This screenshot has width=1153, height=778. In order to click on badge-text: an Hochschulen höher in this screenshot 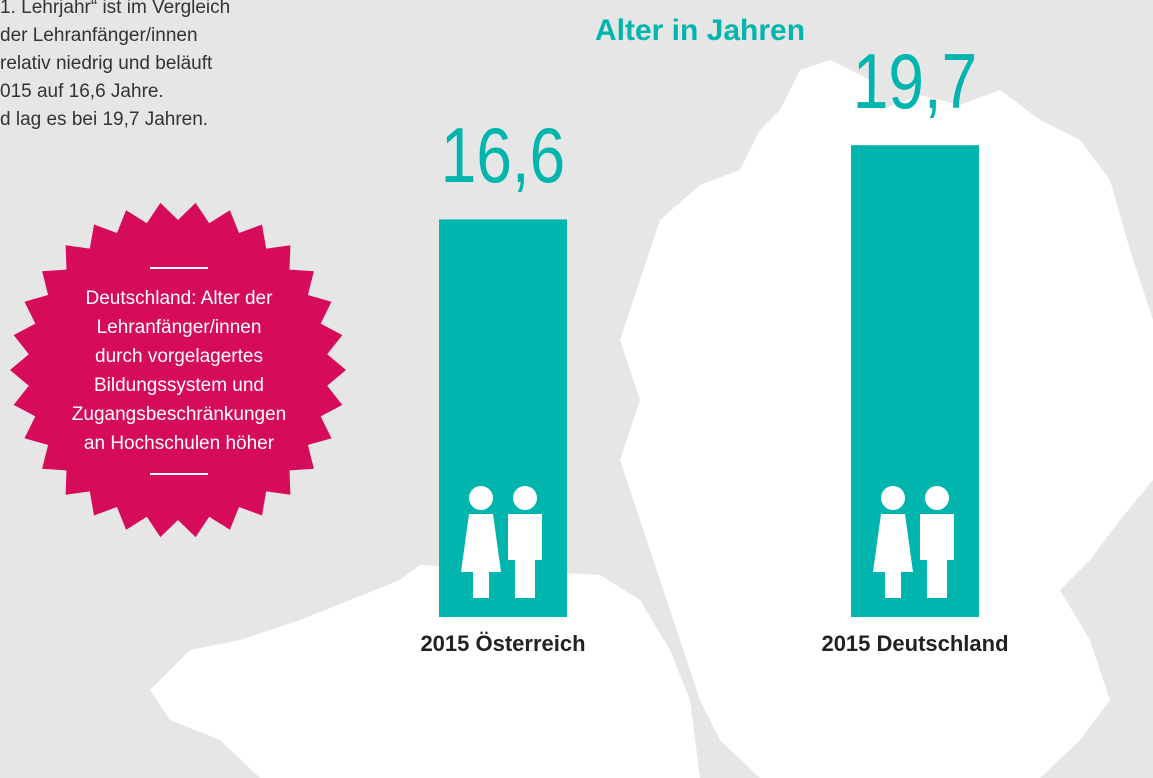, I will do `click(179, 443)`.